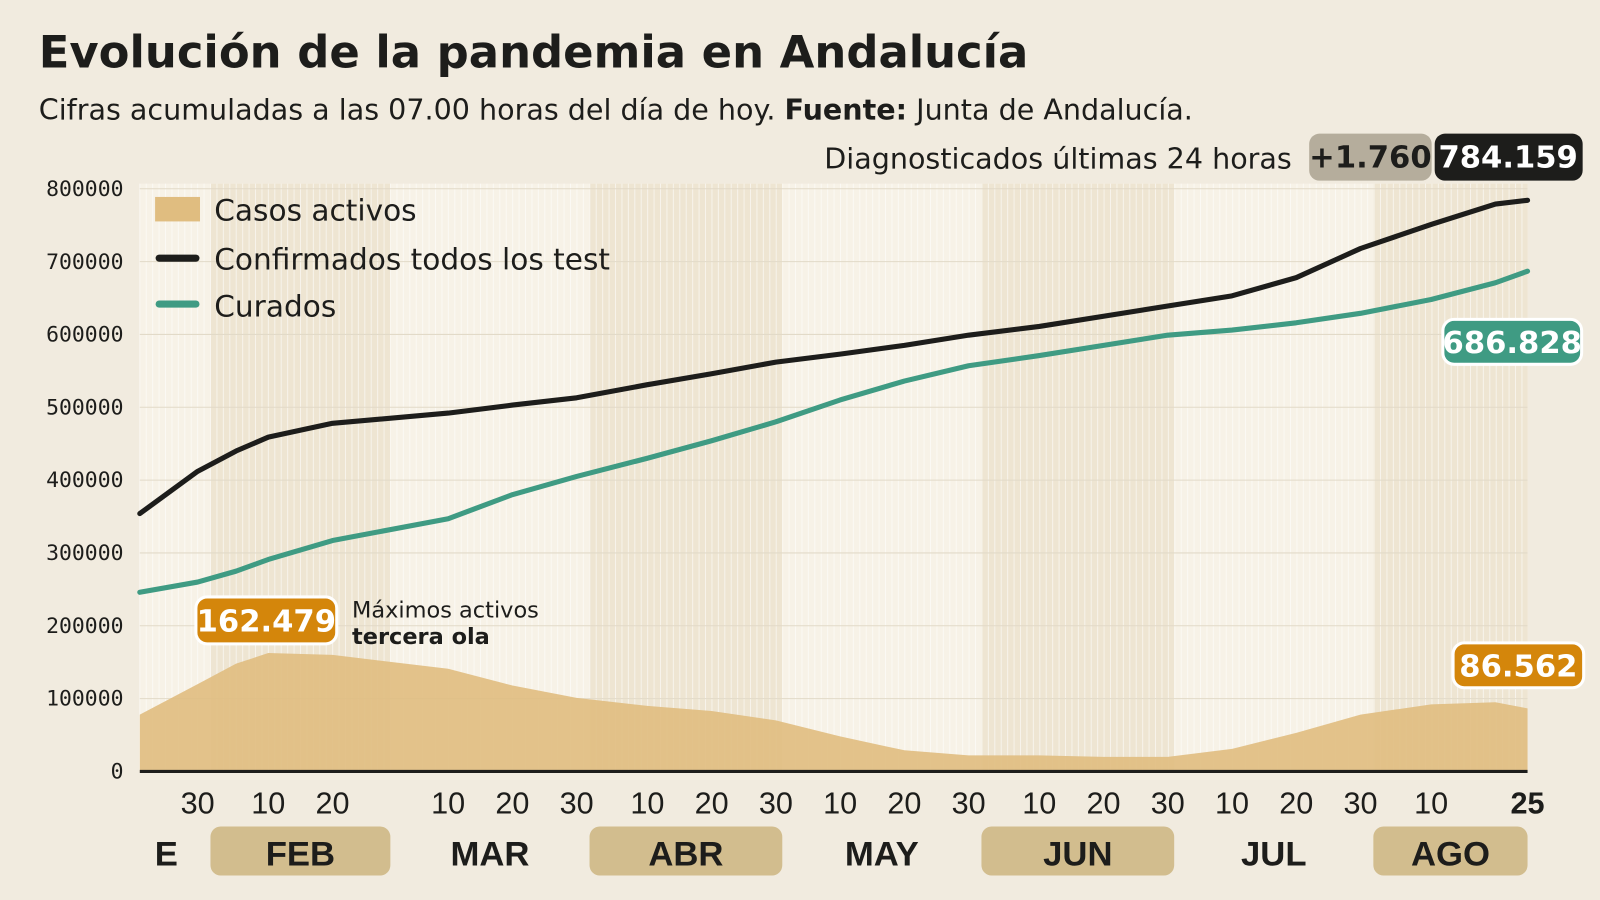 This screenshot has height=900, width=1600. I want to click on legend-label-activos: Casos activos, so click(315, 210).